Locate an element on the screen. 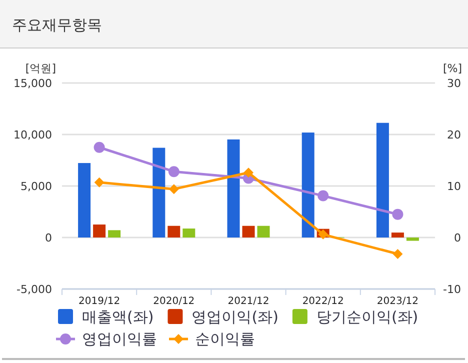 The image size is (468, 363). x-tick-label: 2023/12 is located at coordinates (397, 301).